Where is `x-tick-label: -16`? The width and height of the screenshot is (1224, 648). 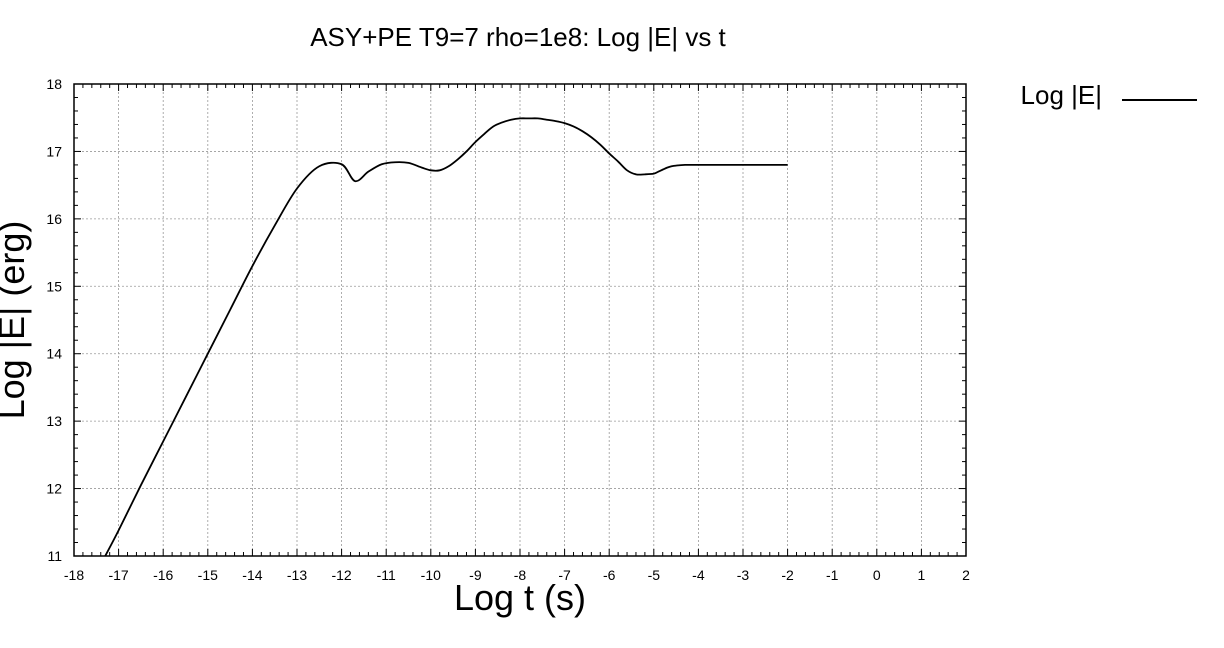
x-tick-label: -16 is located at coordinates (163, 575).